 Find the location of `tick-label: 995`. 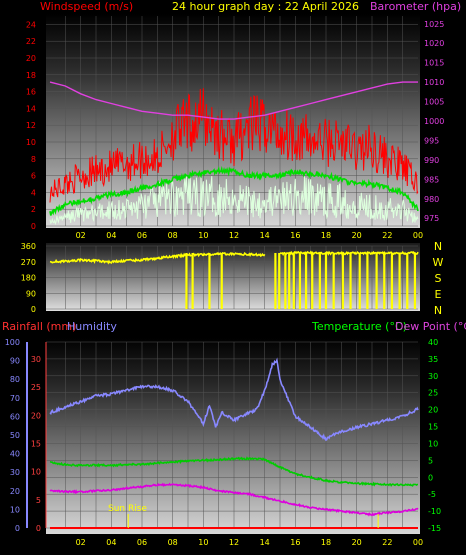

tick-label: 995 is located at coordinates (431, 140).